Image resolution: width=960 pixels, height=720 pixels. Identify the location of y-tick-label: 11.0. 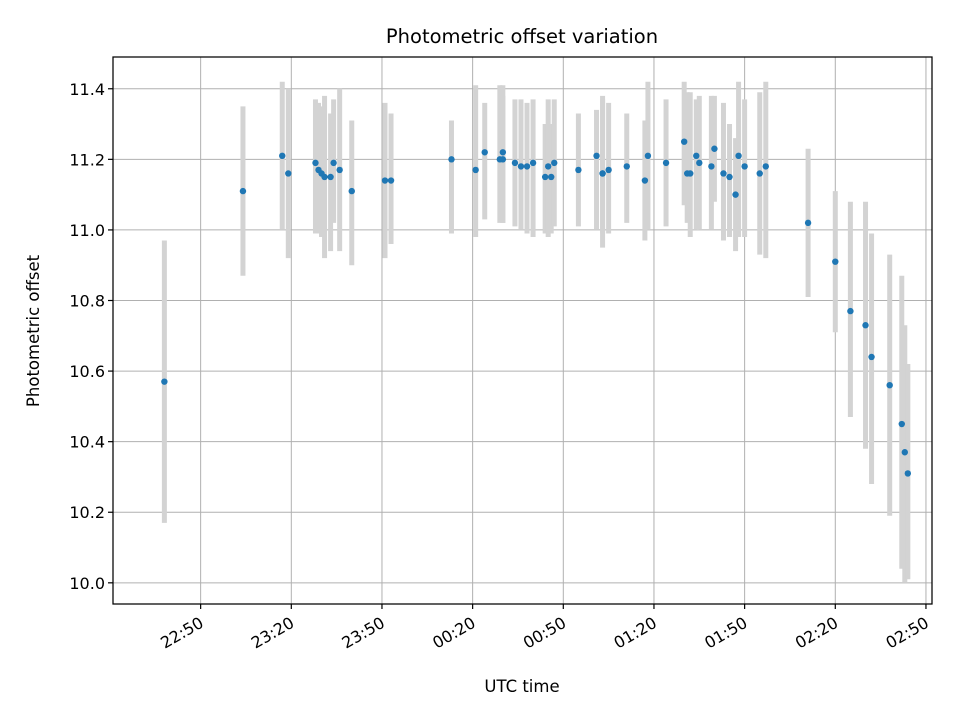
(87, 230).